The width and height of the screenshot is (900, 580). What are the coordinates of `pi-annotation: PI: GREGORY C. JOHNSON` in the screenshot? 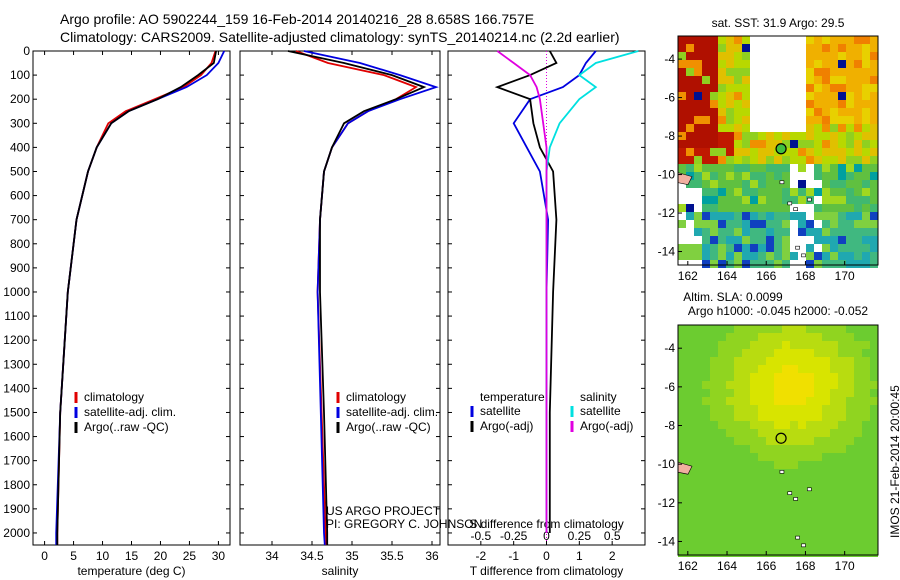 It's located at (404, 524).